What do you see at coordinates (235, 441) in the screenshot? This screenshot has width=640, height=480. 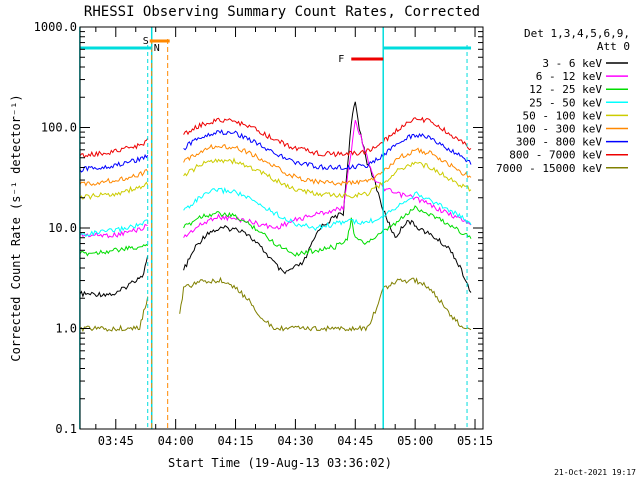 I see `x-tick-label: 04:15` at bounding box center [235, 441].